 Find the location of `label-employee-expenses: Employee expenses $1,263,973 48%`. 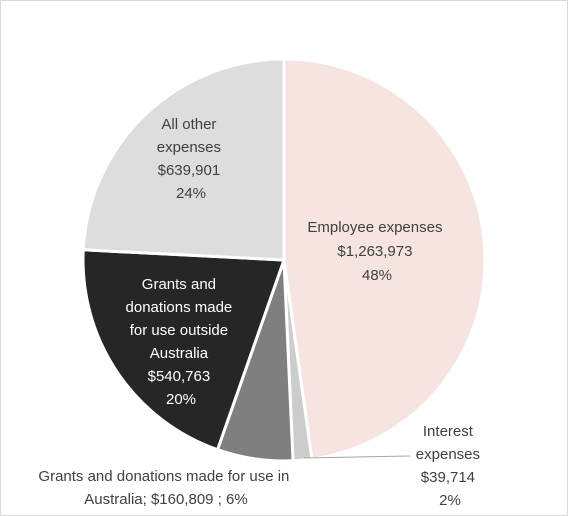

label-employee-expenses: Employee expenses $1,263,973 48% is located at coordinates (376, 251).